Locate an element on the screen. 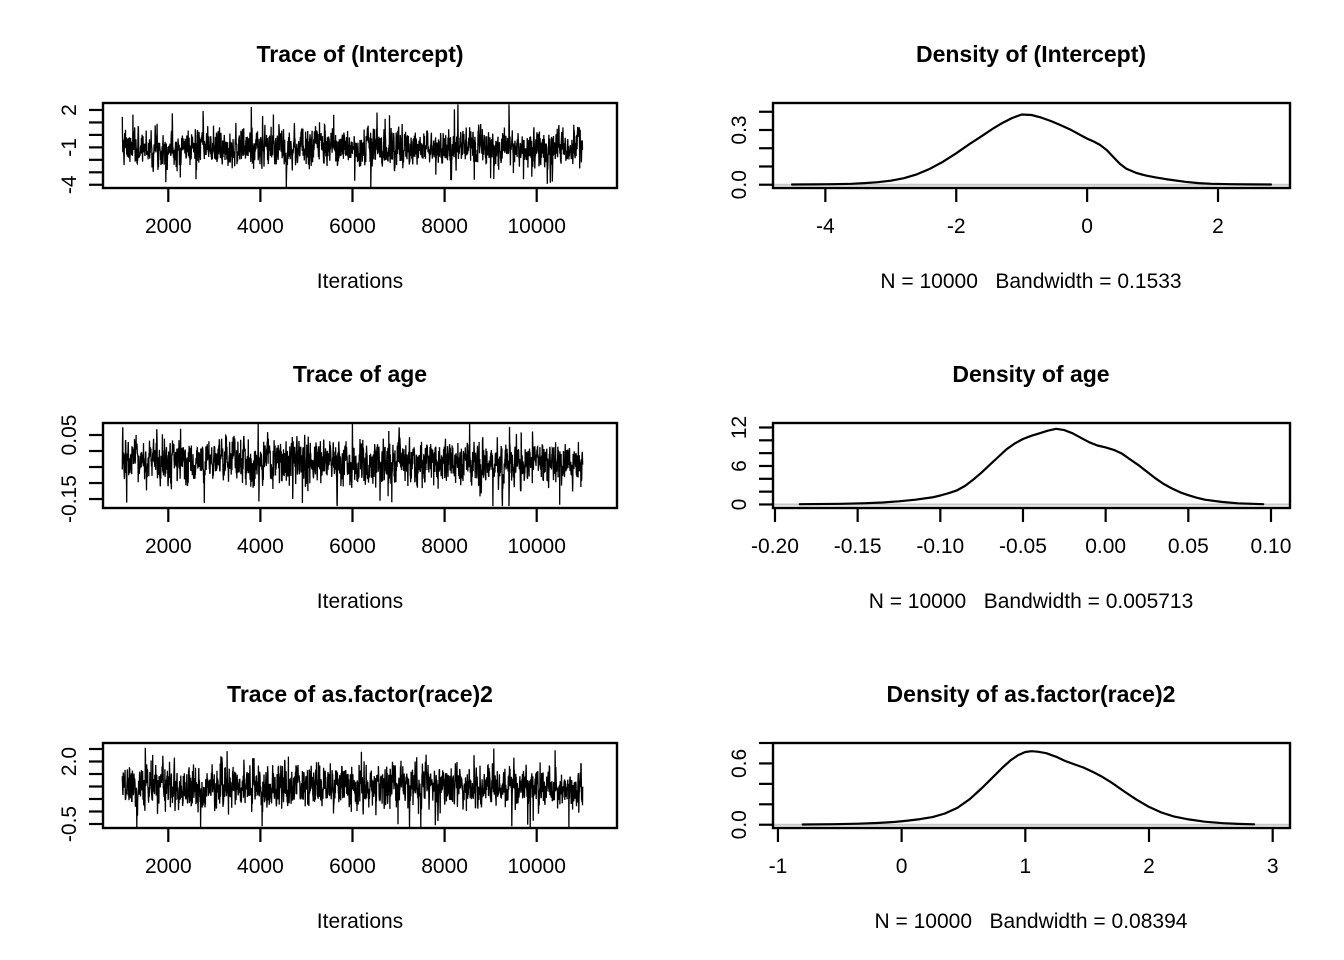 This screenshot has width=1344, height=960. density-sub-label: N = 10000 Bandwidth = 0.005713 is located at coordinates (1031, 601).